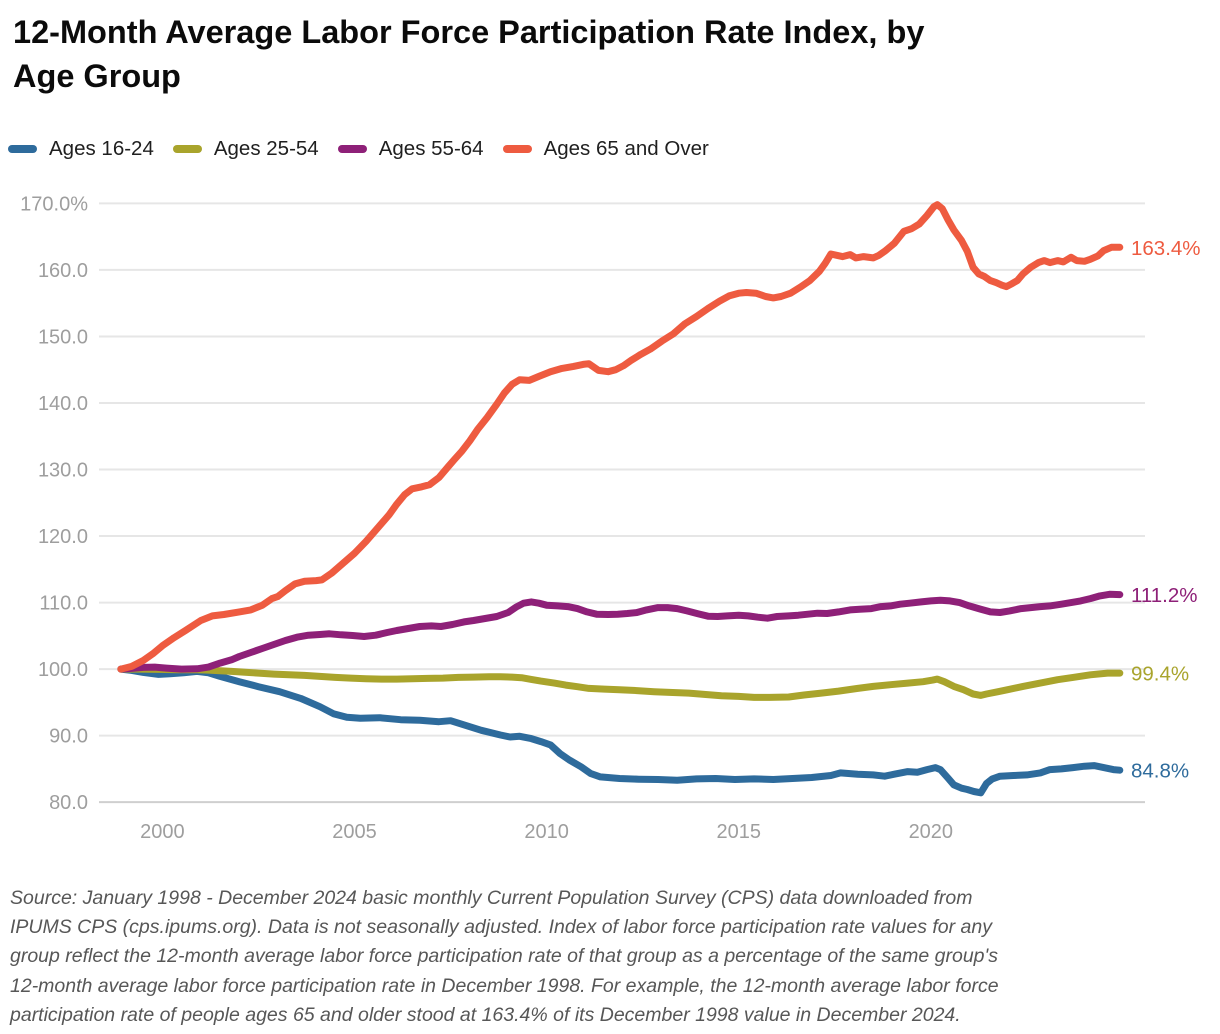 This screenshot has width=1220, height=1034. Describe the element at coordinates (63, 670) in the screenshot. I see `y-axis-tick-label: 100.0` at that location.